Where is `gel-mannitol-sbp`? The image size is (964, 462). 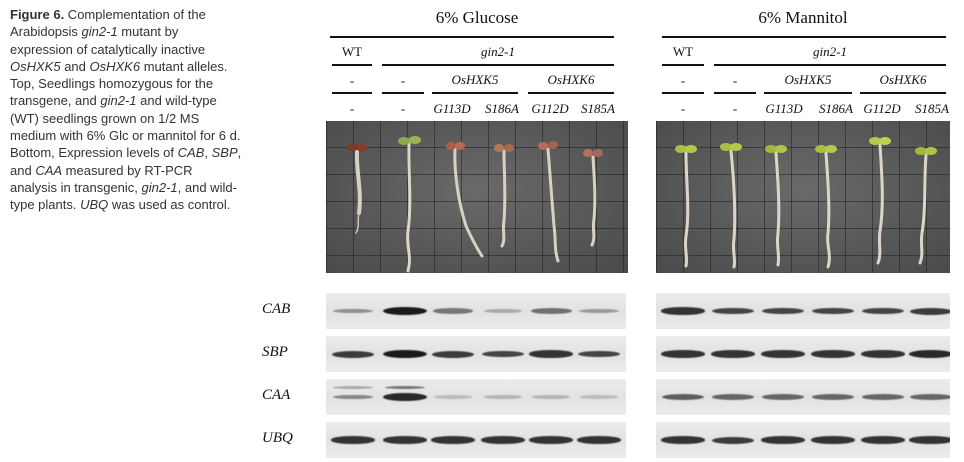
gel-mannitol-sbp is located at coordinates (803, 354).